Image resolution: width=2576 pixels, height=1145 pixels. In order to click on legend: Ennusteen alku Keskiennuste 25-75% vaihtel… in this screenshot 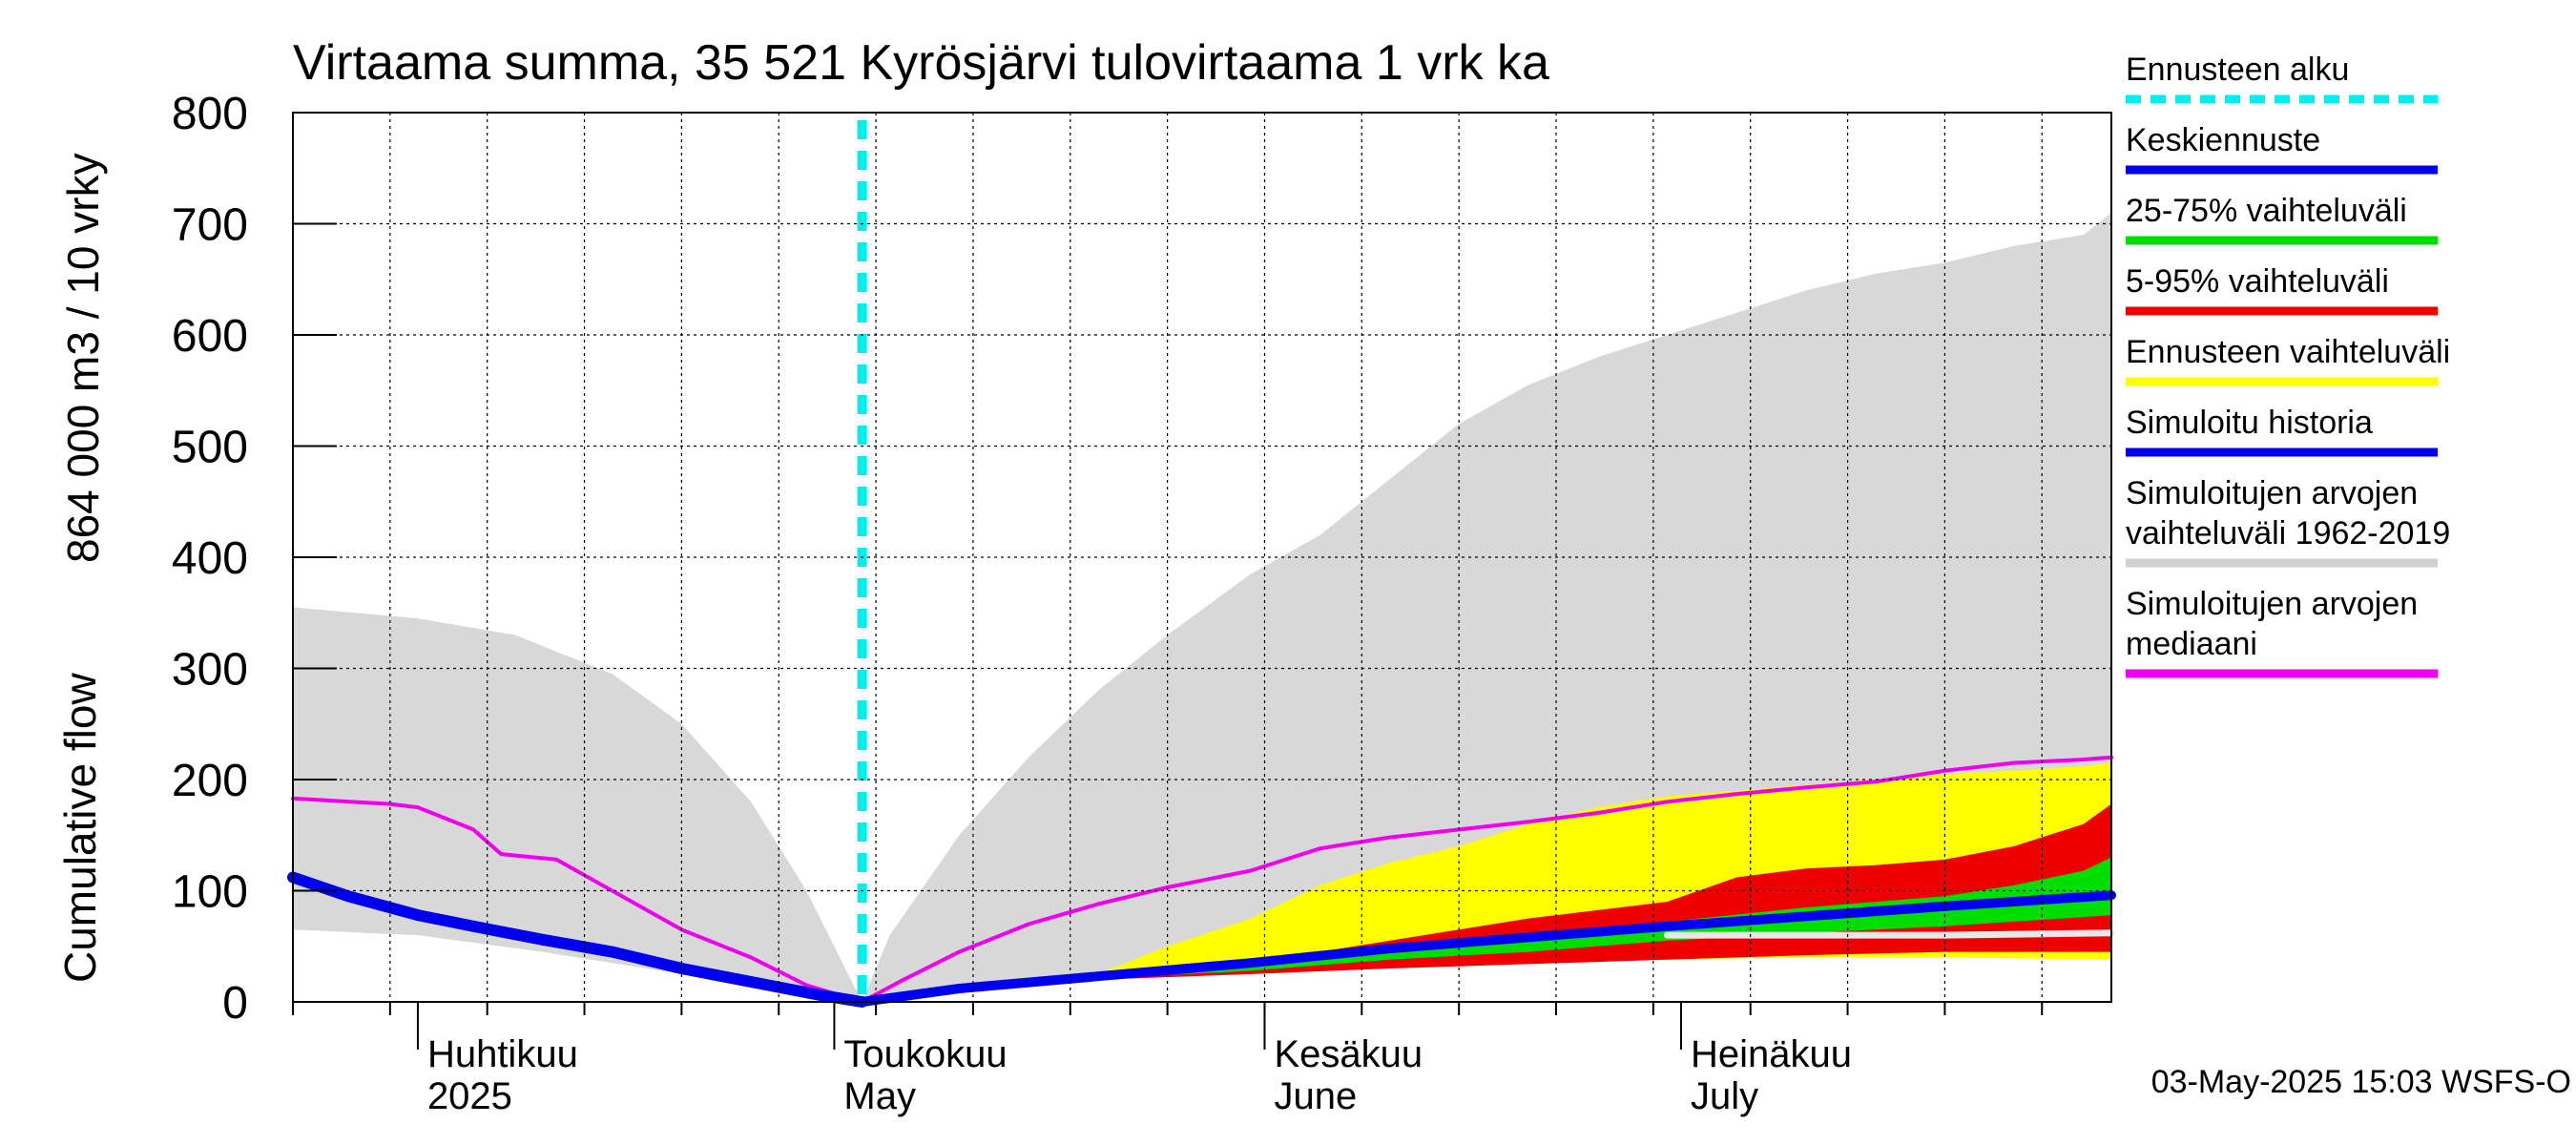, I will do `click(2288, 365)`.